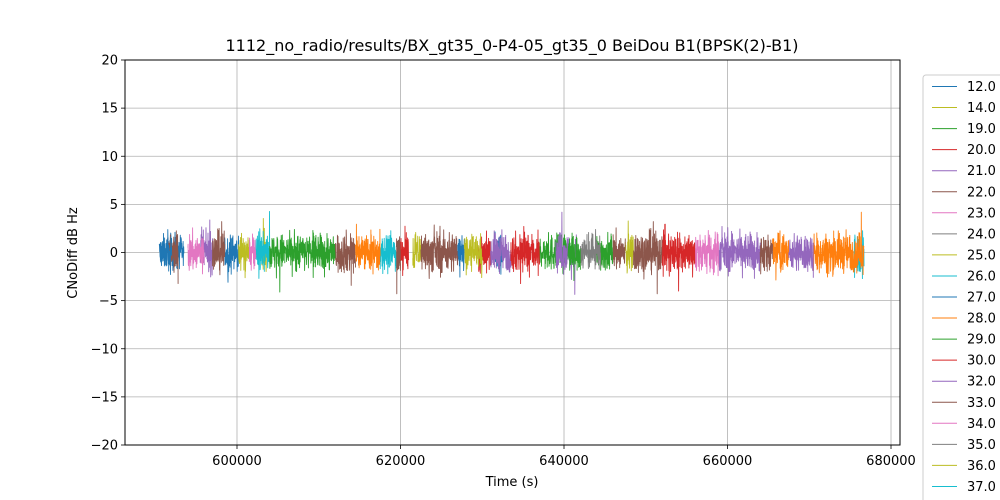  Describe the element at coordinates (981, 276) in the screenshot. I see `legend-label: 26.0` at that location.